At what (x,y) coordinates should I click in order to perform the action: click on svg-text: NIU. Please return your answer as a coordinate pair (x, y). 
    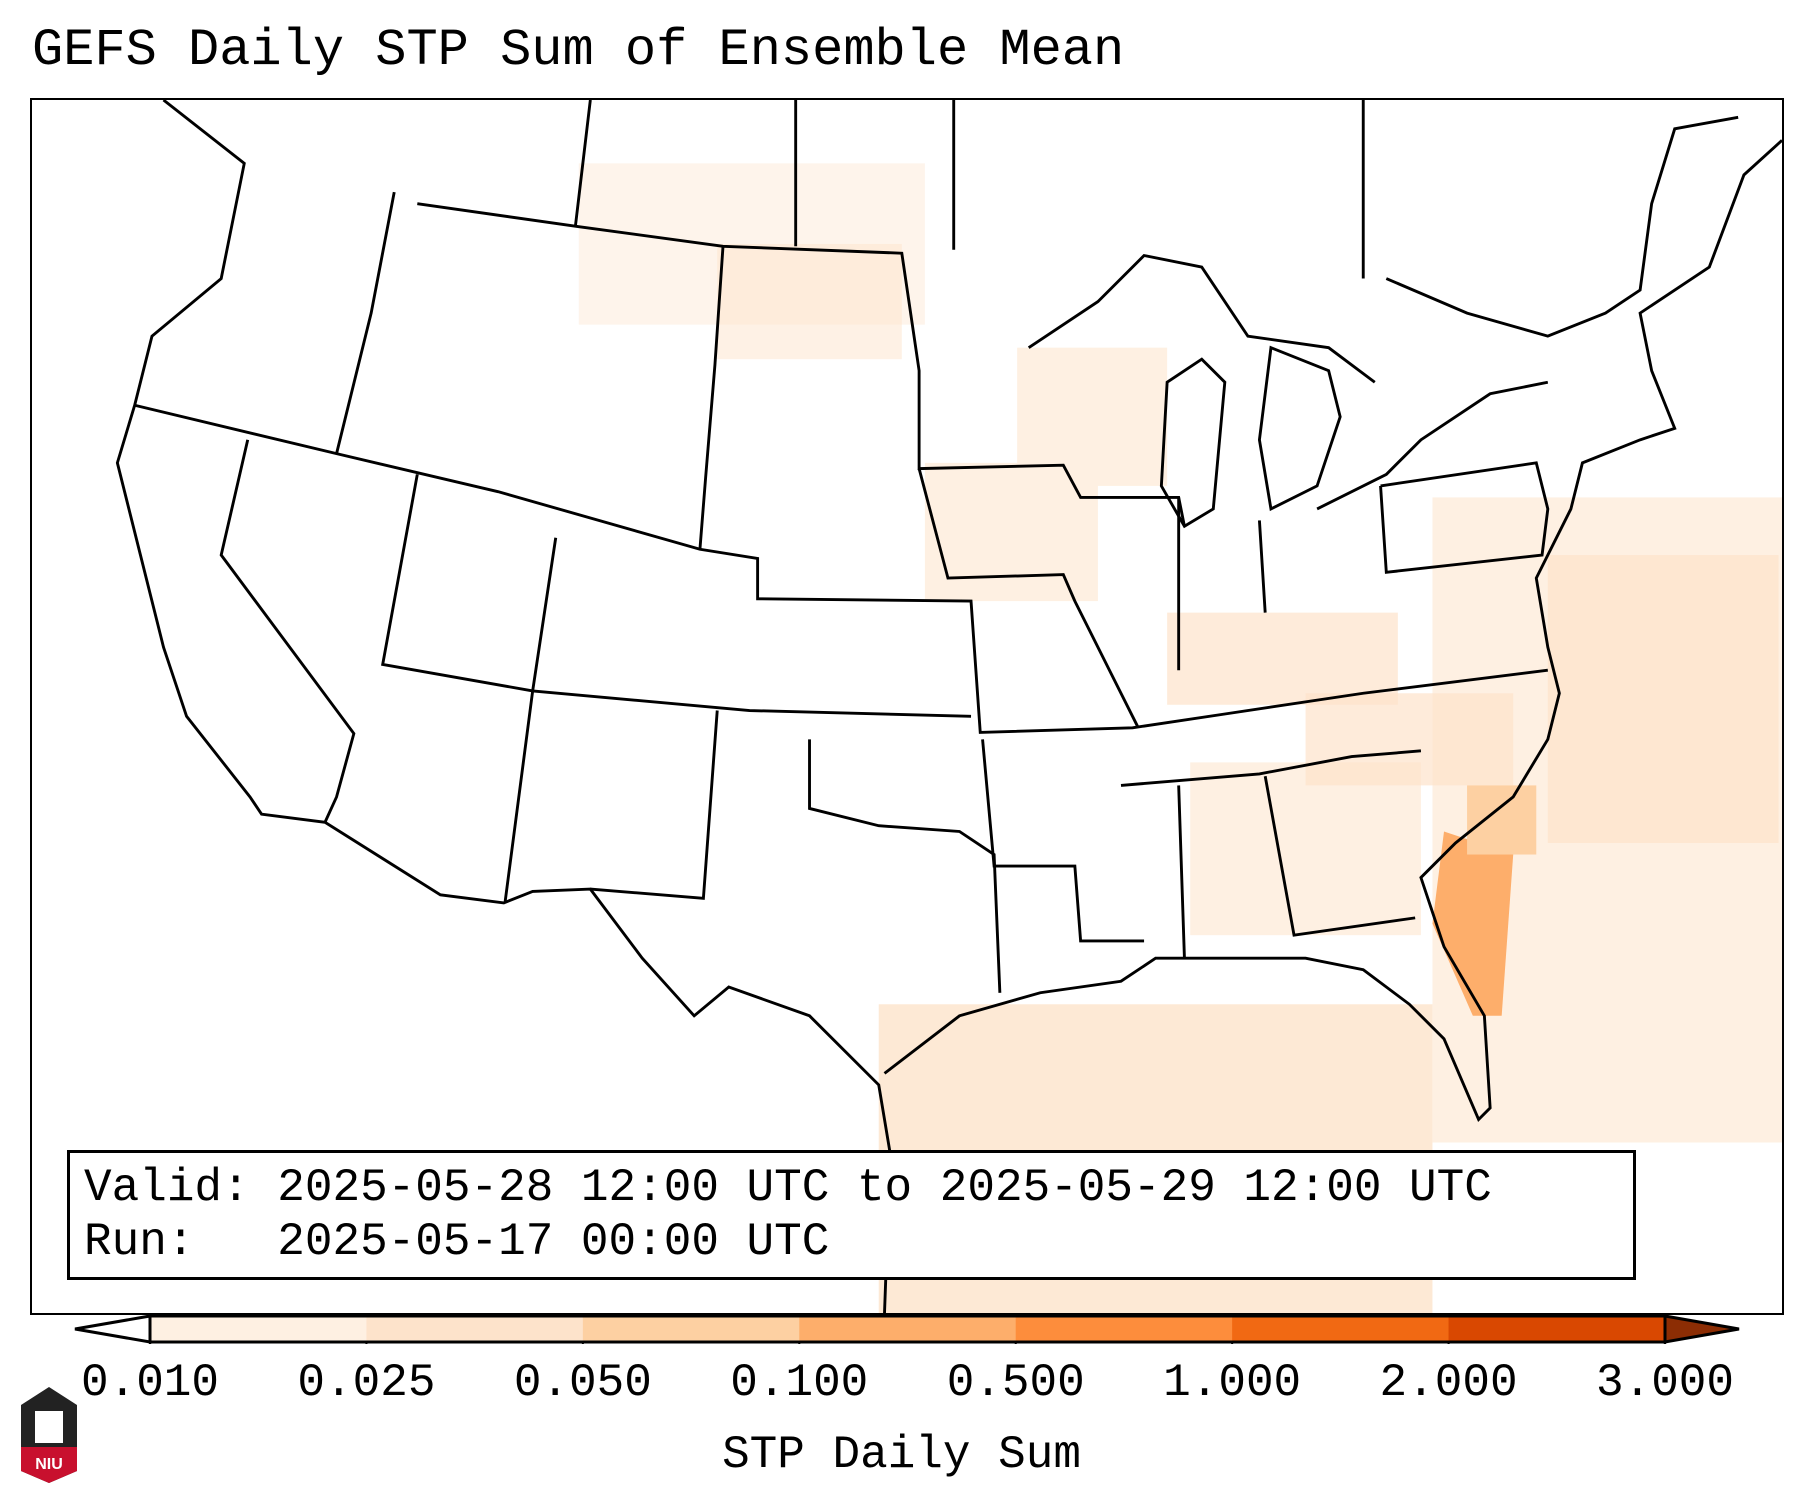
    Looking at the image, I should click on (49, 1464).